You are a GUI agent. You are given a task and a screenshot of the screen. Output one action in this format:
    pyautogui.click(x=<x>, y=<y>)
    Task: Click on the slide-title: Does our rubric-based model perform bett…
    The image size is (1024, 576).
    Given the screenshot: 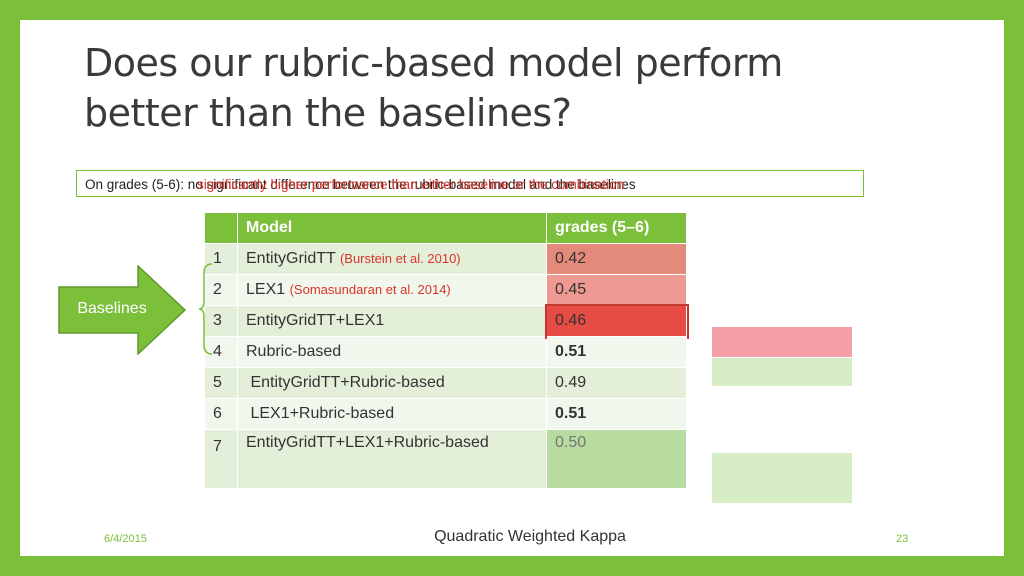 What is the action you would take?
    pyautogui.click(x=494, y=88)
    